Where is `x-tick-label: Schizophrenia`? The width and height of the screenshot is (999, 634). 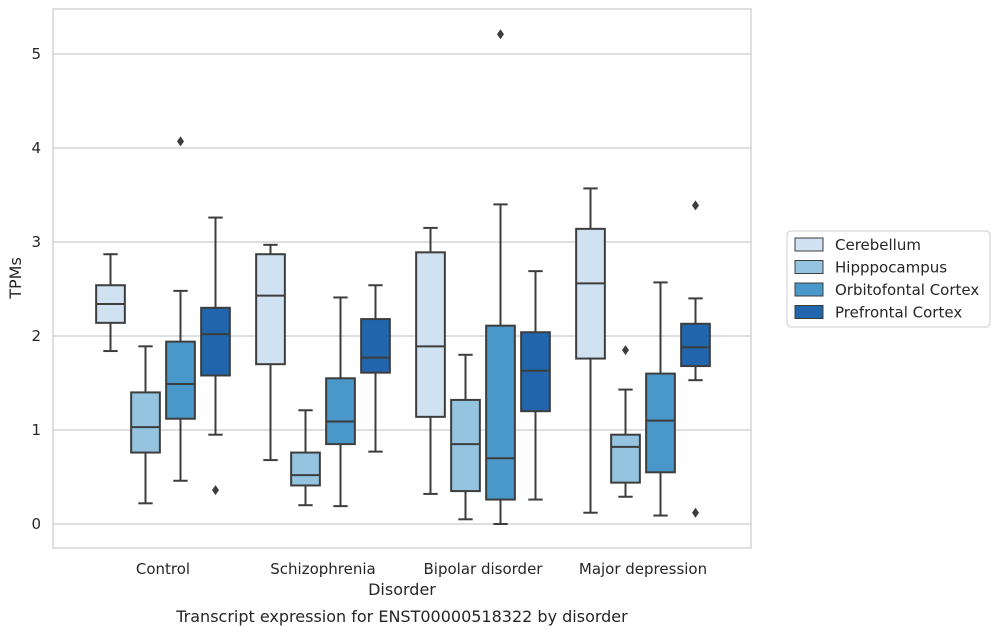 x-tick-label: Schizophrenia is located at coordinates (322, 569).